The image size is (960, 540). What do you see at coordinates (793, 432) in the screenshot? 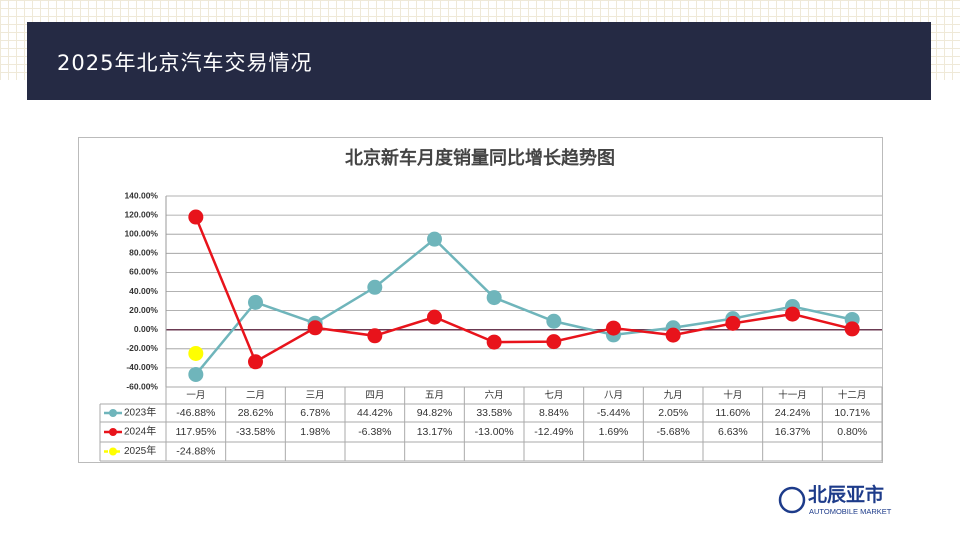
I see `table-value: 16.37%` at bounding box center [793, 432].